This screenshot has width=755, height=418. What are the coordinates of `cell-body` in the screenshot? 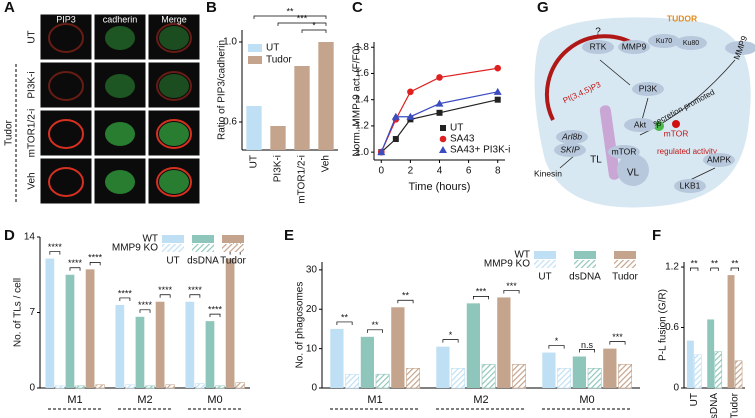 It's located at (642, 112).